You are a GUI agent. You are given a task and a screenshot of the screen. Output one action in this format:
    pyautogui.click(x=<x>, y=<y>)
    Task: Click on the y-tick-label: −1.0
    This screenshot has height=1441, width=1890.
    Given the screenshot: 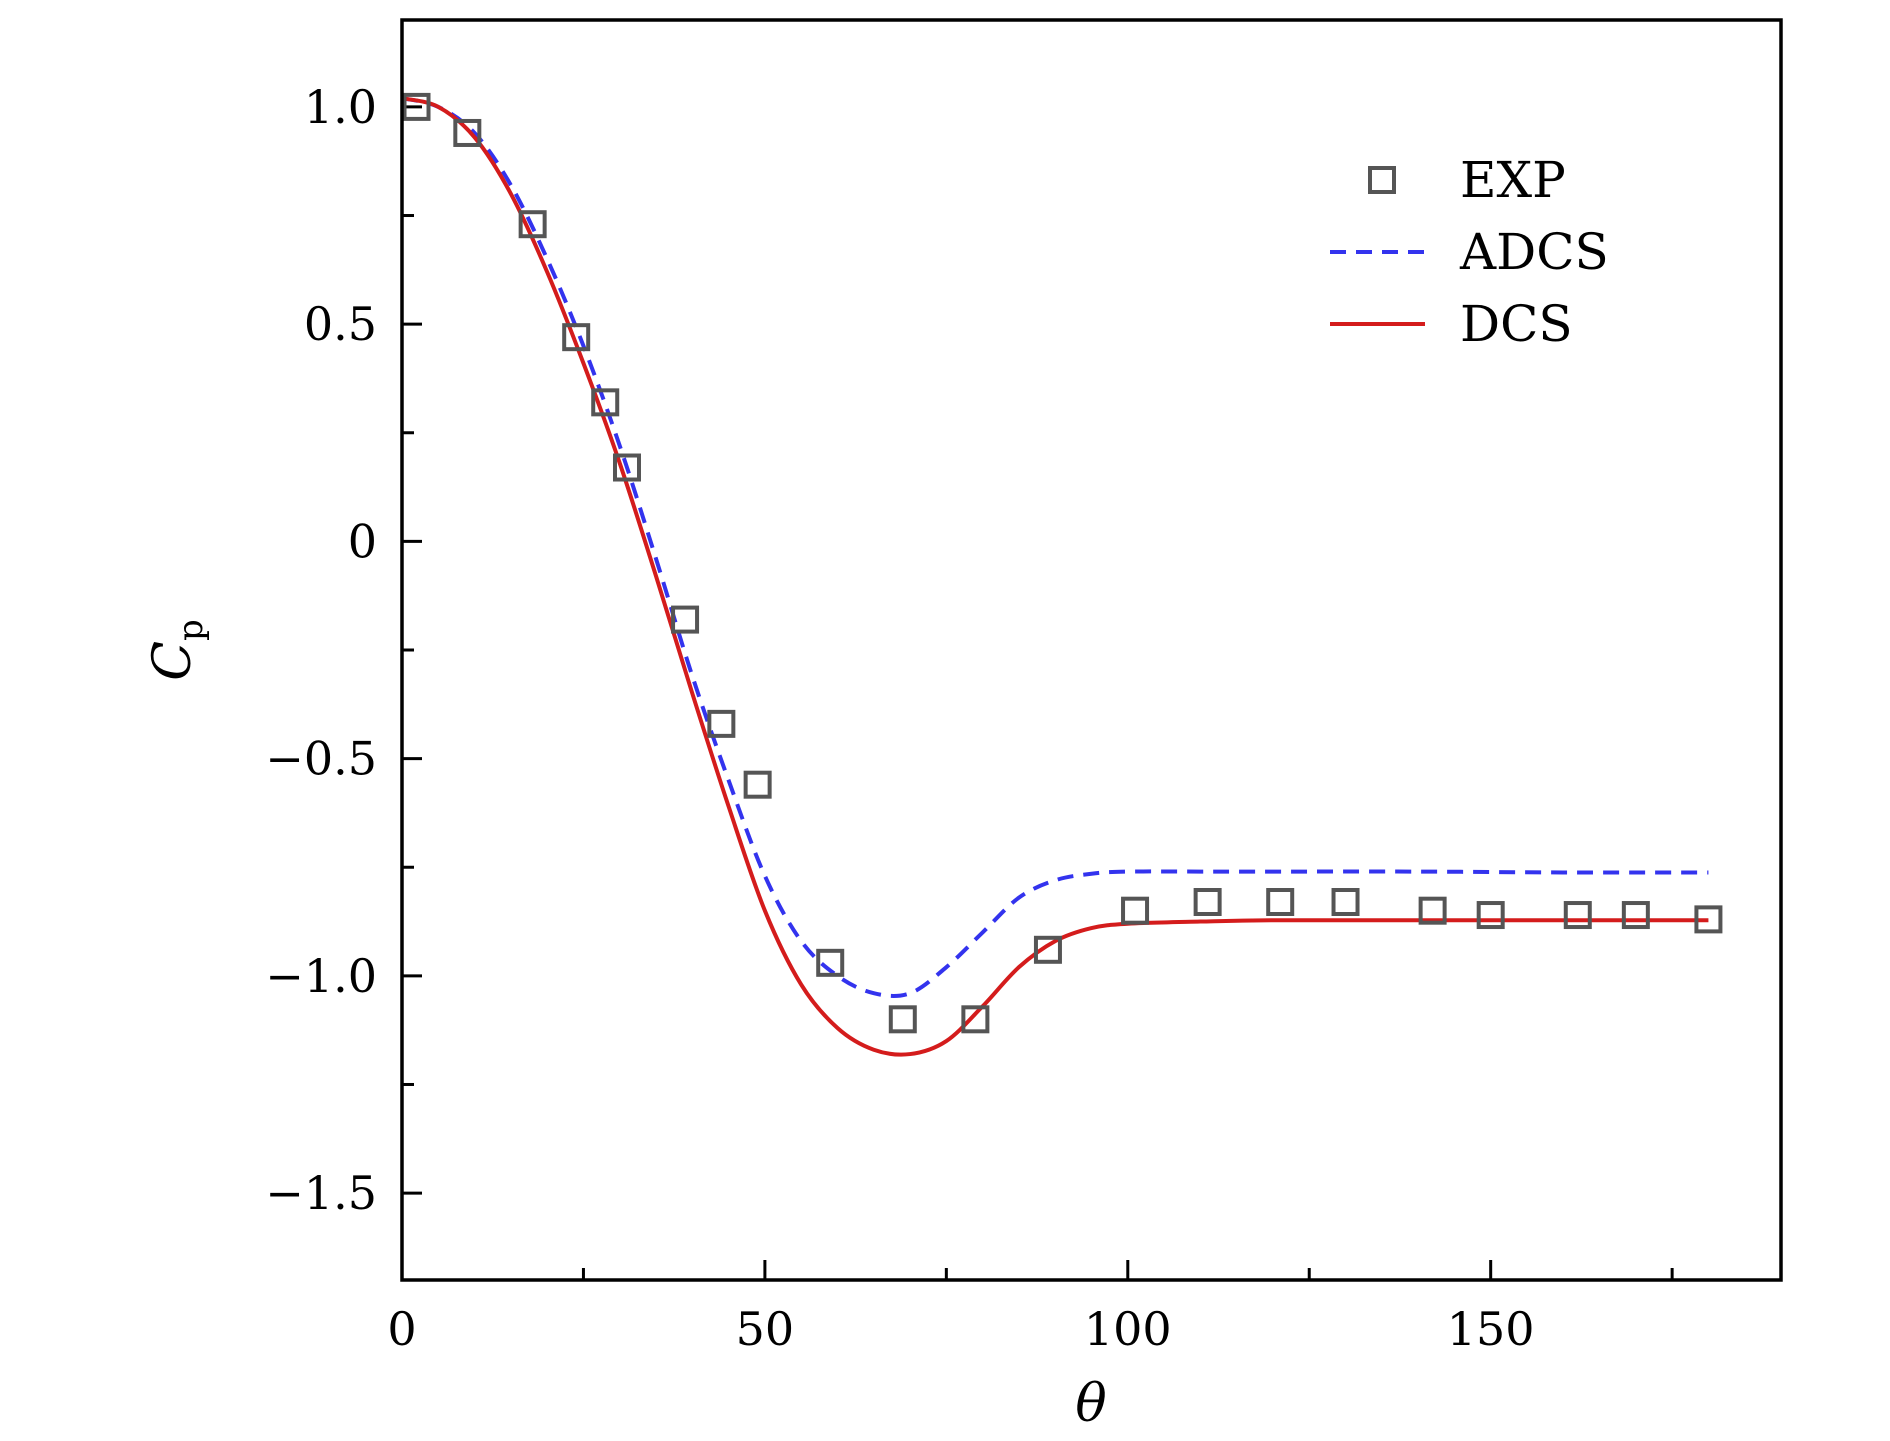 What is the action you would take?
    pyautogui.click(x=321, y=976)
    